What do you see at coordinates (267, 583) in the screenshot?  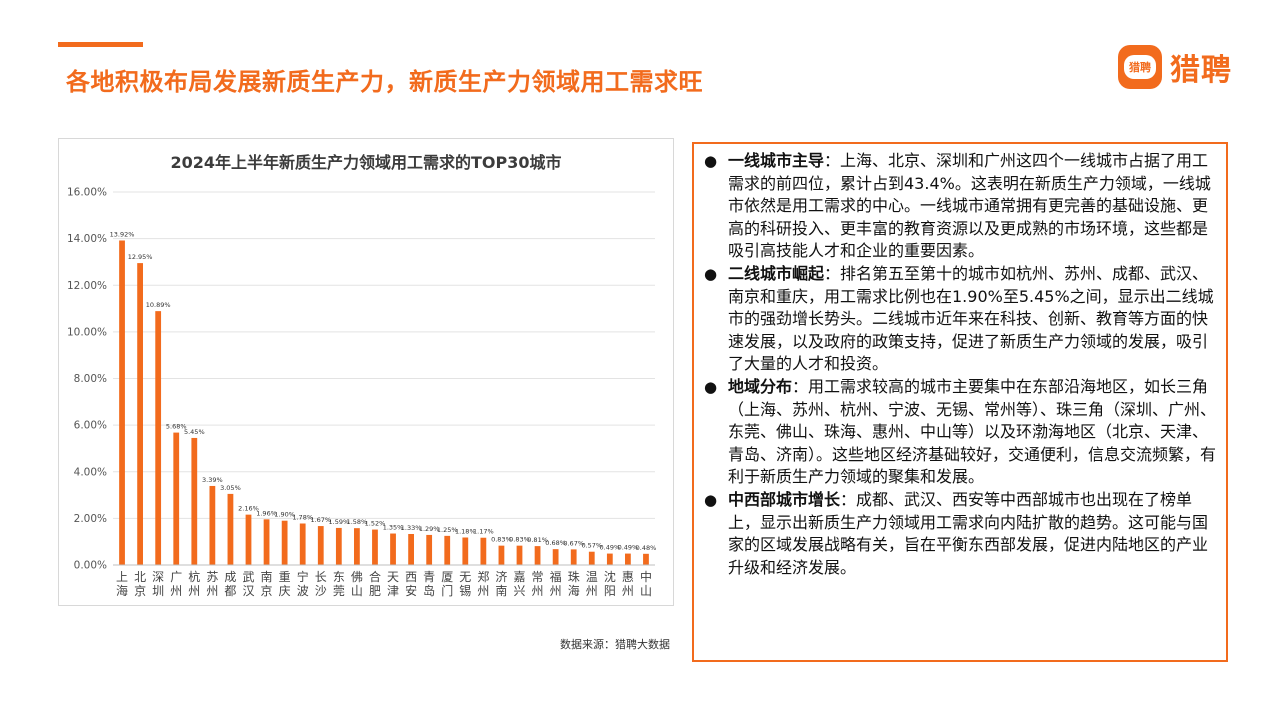 I see `x-tick-label: 南京` at bounding box center [267, 583].